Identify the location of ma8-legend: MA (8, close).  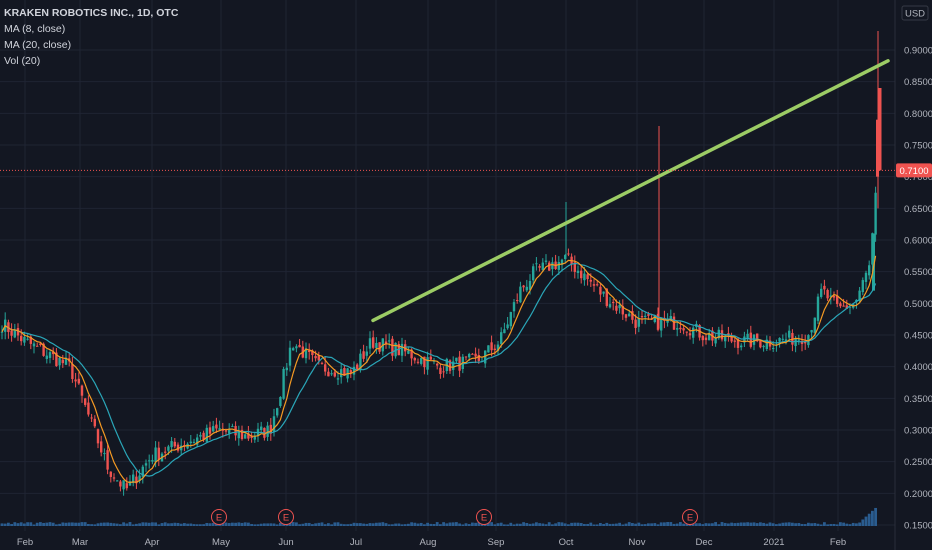
(35, 29).